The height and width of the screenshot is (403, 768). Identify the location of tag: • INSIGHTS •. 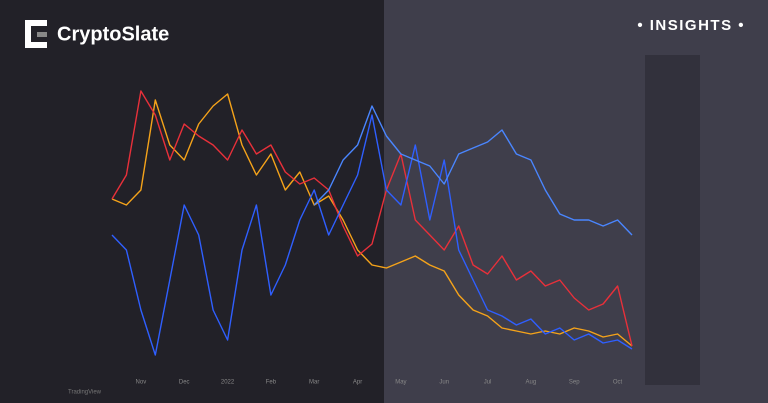
(691, 25).